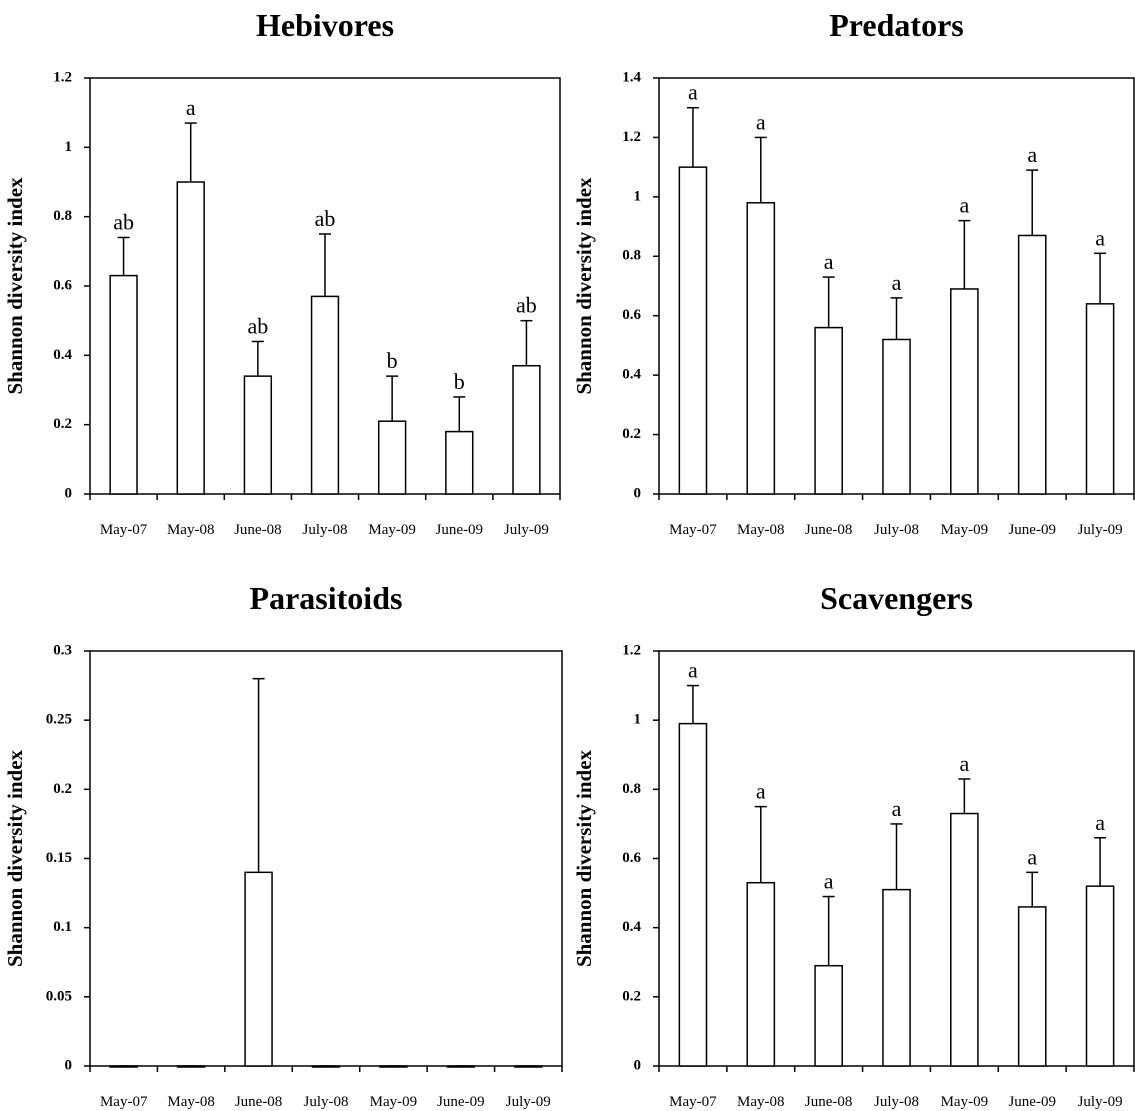 The height and width of the screenshot is (1111, 1135). What do you see at coordinates (631, 77) in the screenshot?
I see `y-tick-label: 1.4` at bounding box center [631, 77].